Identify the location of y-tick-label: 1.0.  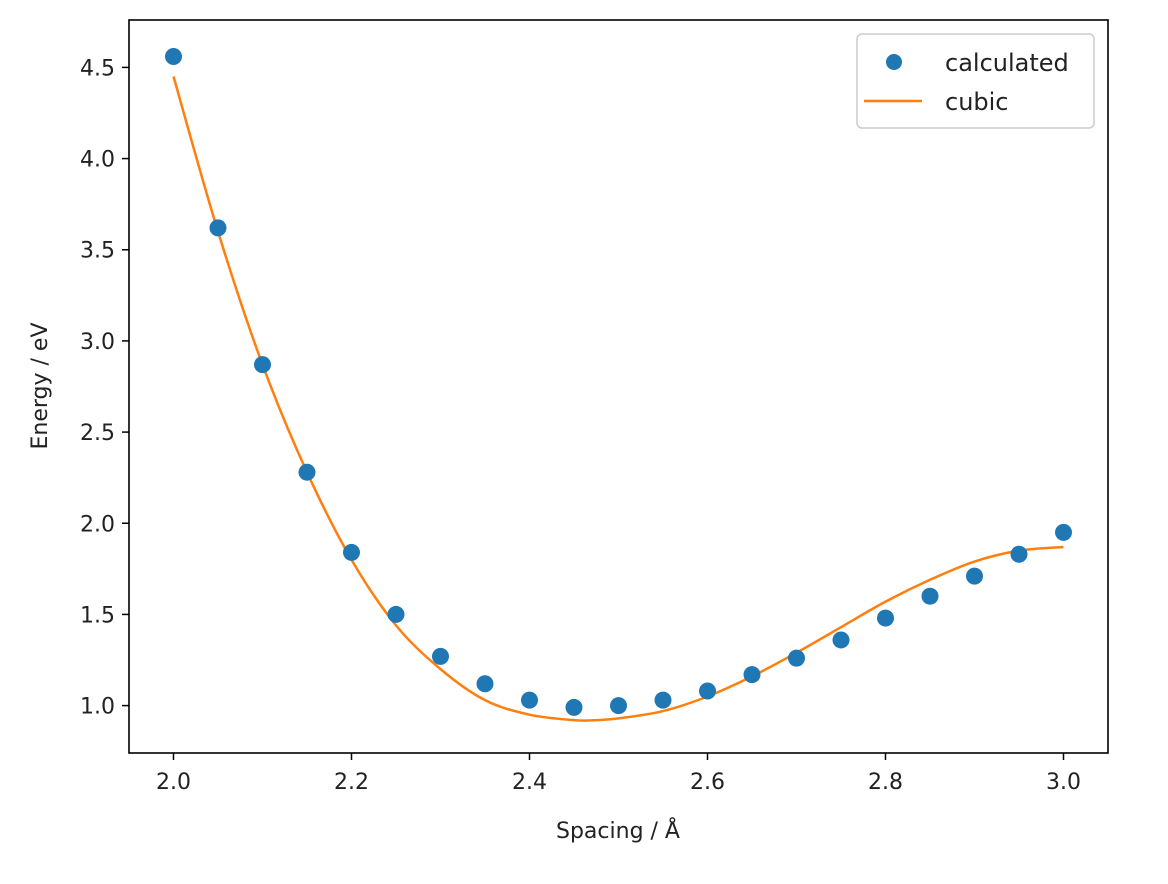
(97, 707).